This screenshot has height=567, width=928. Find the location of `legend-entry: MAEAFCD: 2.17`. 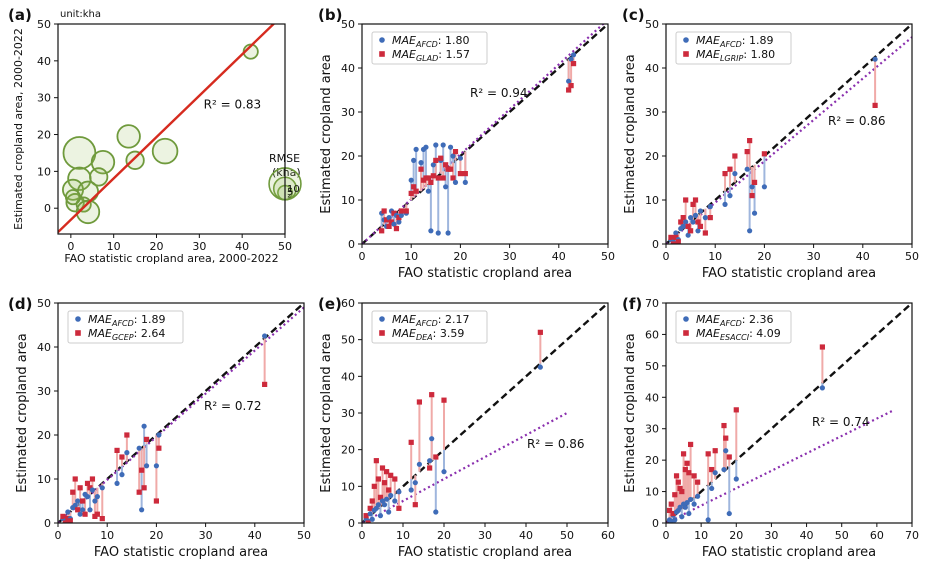

legend-entry: MAEAFCD: 2.17 is located at coordinates (431, 320).